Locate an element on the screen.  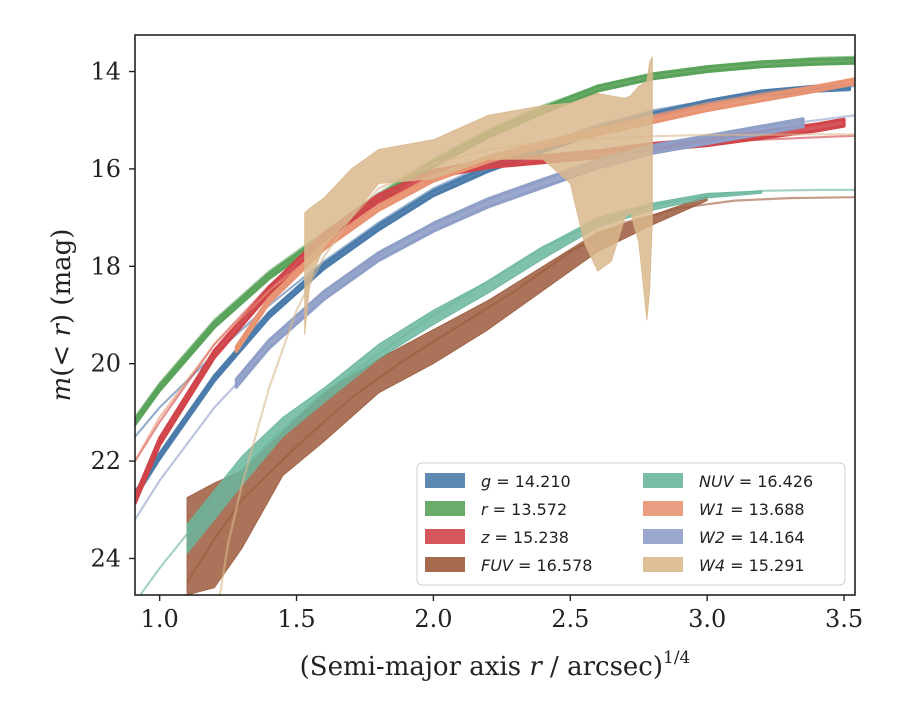
legend-swatch-w1 is located at coordinates (663, 508).